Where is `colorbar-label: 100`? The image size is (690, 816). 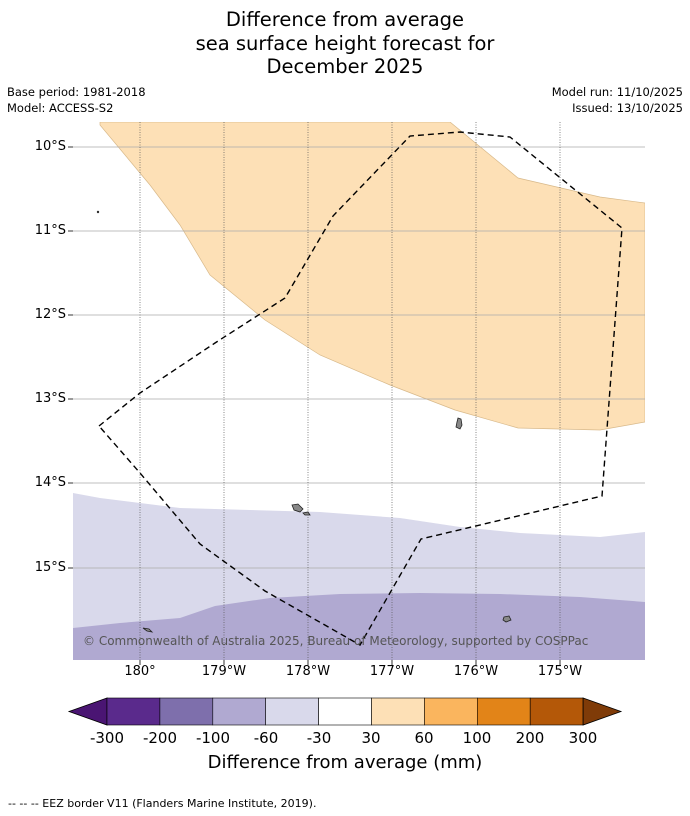 colorbar-label: 100 is located at coordinates (477, 738).